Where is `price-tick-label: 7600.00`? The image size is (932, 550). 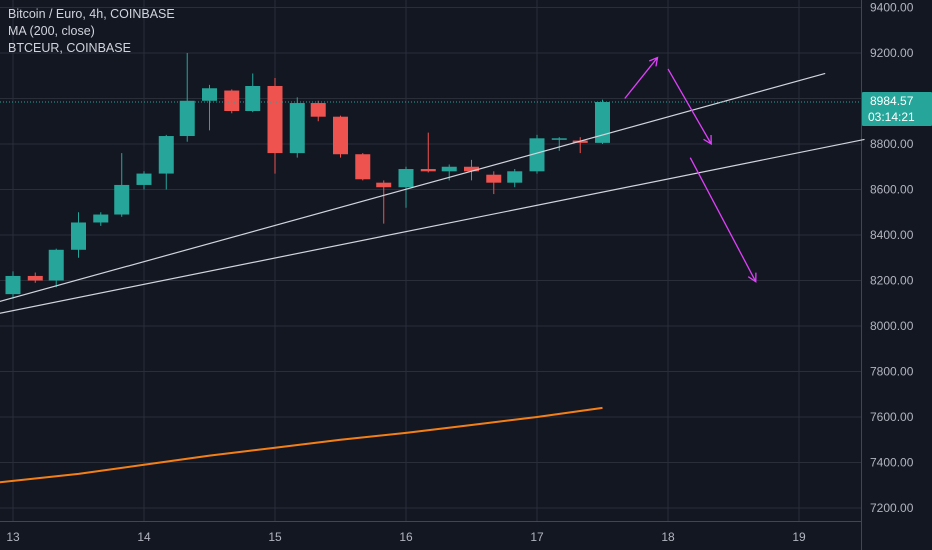 price-tick-label: 7600.00 is located at coordinates (892, 417).